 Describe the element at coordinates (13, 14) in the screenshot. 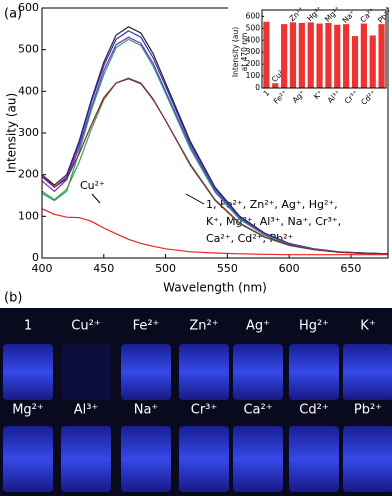

I see `panel-label: (a)` at that location.